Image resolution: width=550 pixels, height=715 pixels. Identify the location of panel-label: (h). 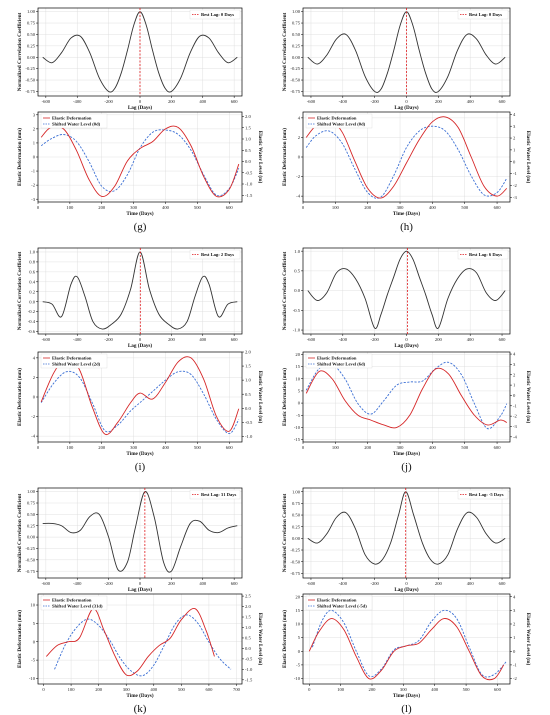
(406, 227).